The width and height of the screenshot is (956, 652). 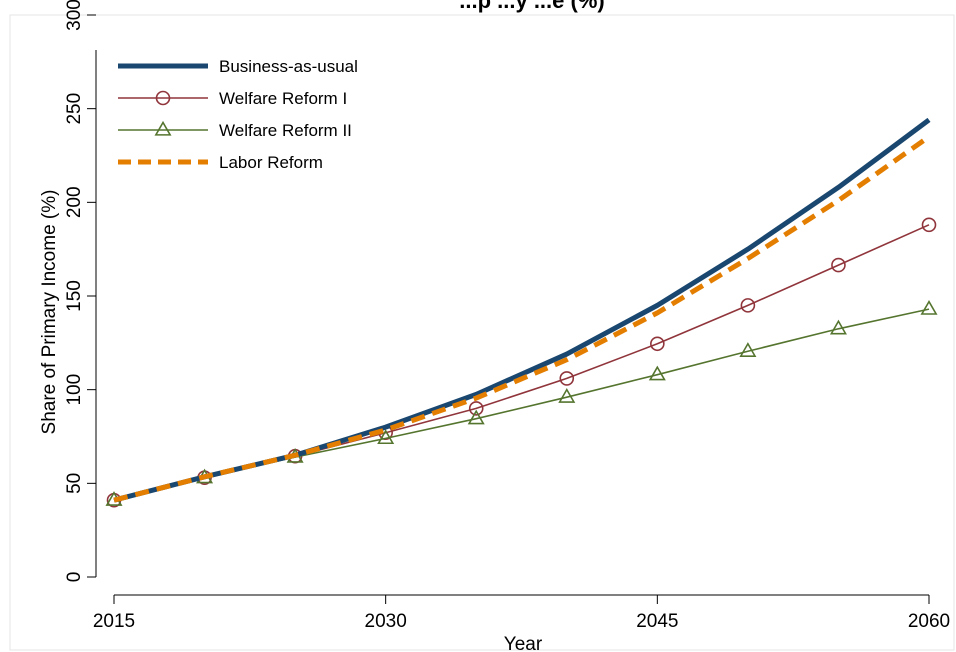 What do you see at coordinates (74, 202) in the screenshot?
I see `y-tick-label: 200` at bounding box center [74, 202].